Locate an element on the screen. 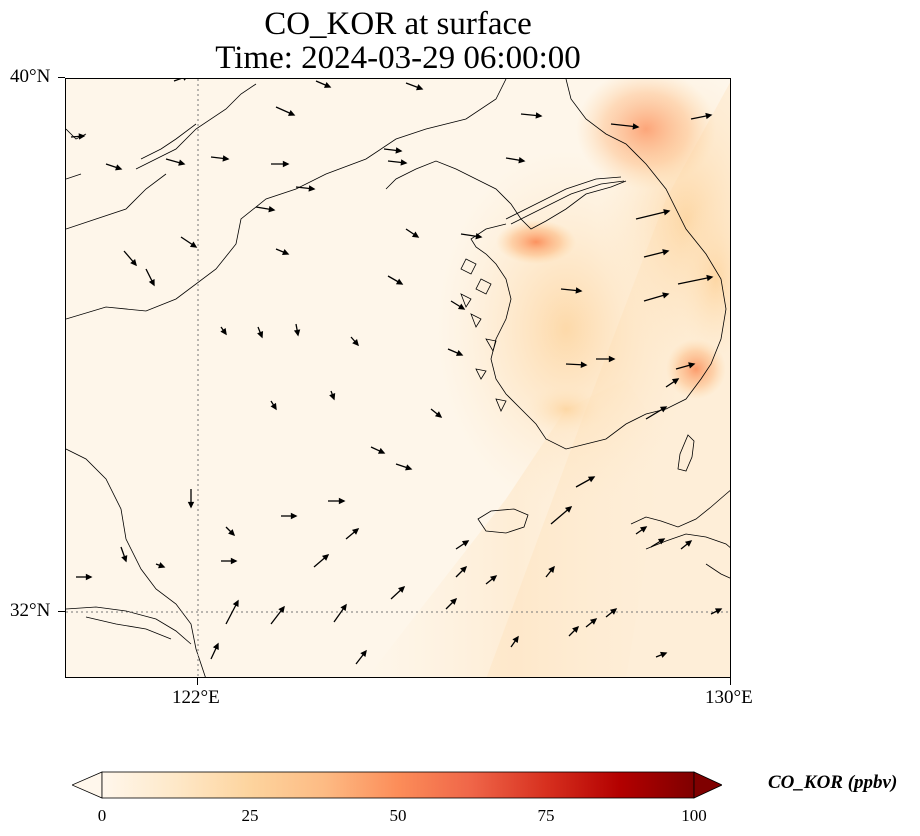 The width and height of the screenshot is (920, 836). jeju-island is located at coordinates (503, 521).